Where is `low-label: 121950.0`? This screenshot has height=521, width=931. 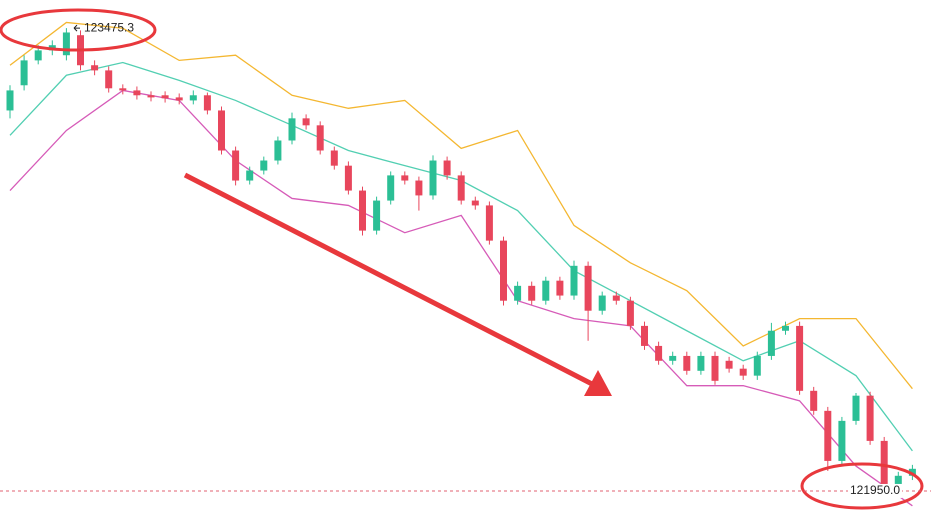 low-label: 121950.0 is located at coordinates (875, 490).